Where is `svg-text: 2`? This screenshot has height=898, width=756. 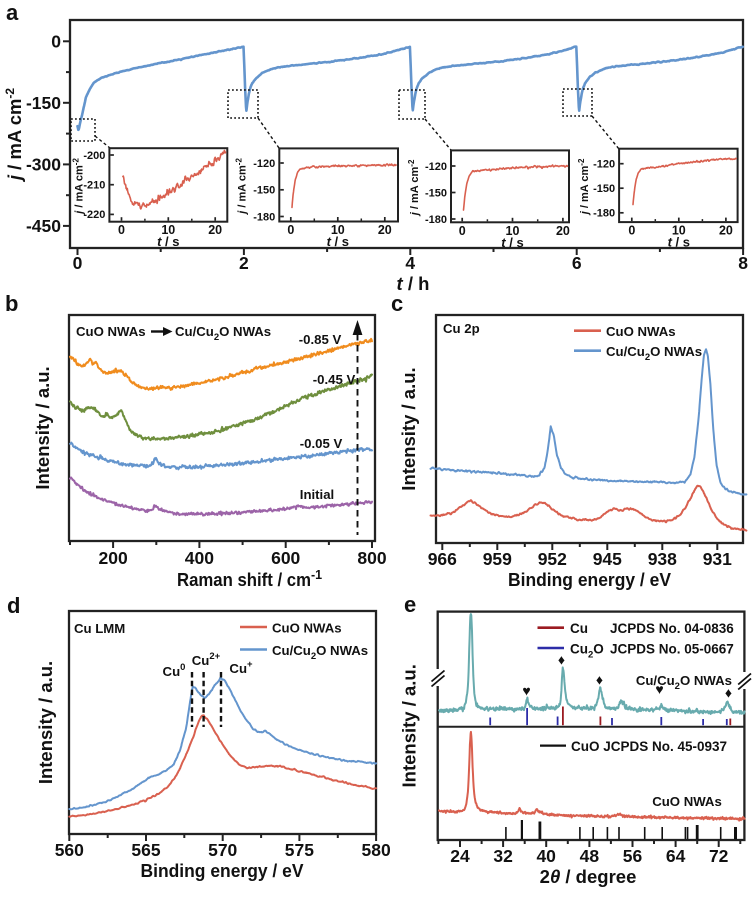
svg-text: 2 is located at coordinates (244, 263).